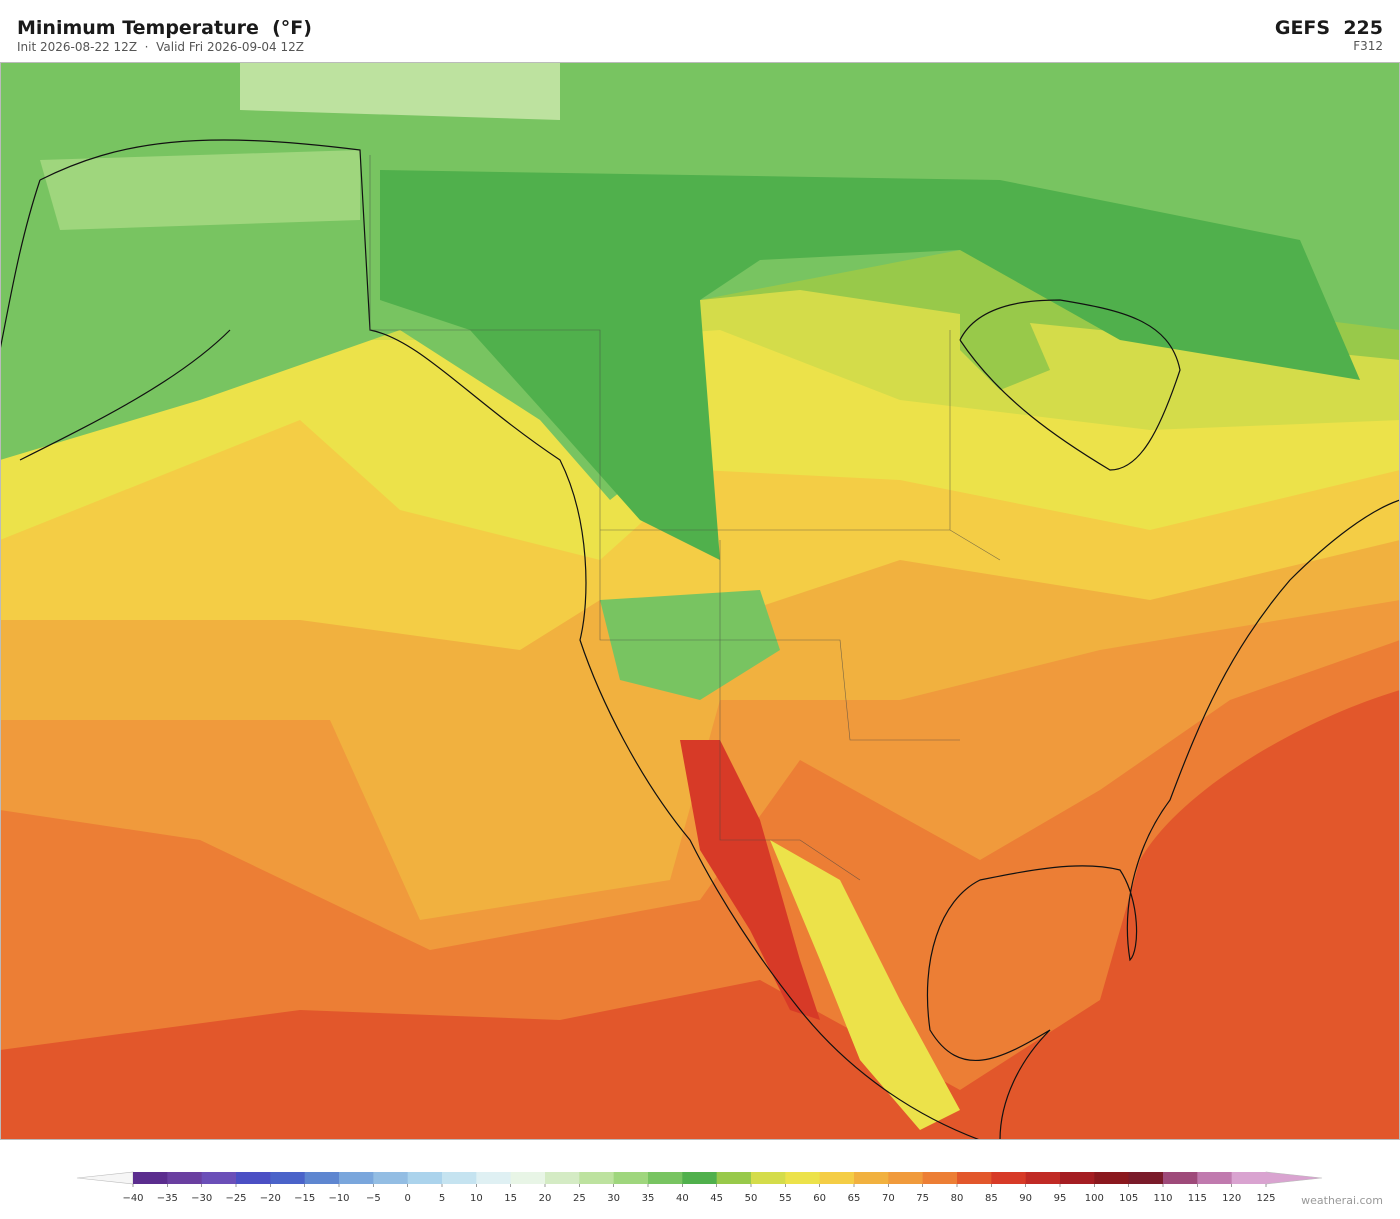 Image resolution: width=1400 pixels, height=1219 pixels. What do you see at coordinates (922, 1198) in the screenshot?
I see `colorbar-label: 75` at bounding box center [922, 1198].